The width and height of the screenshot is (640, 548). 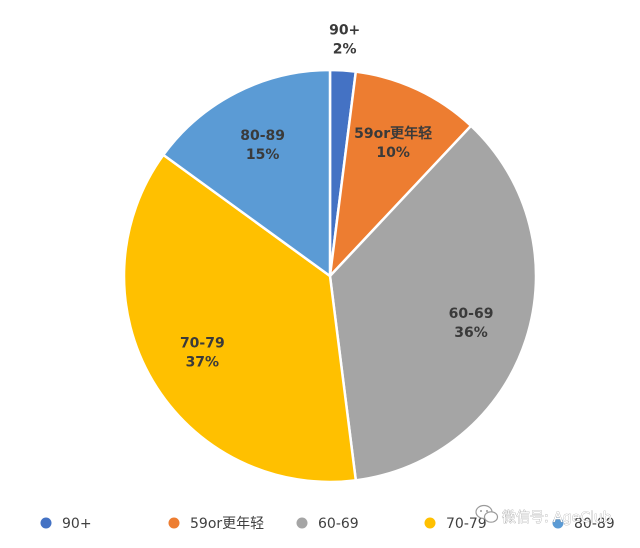 What do you see at coordinates (227, 524) in the screenshot?
I see `legend-label-59or: 59or更年轻` at bounding box center [227, 524].